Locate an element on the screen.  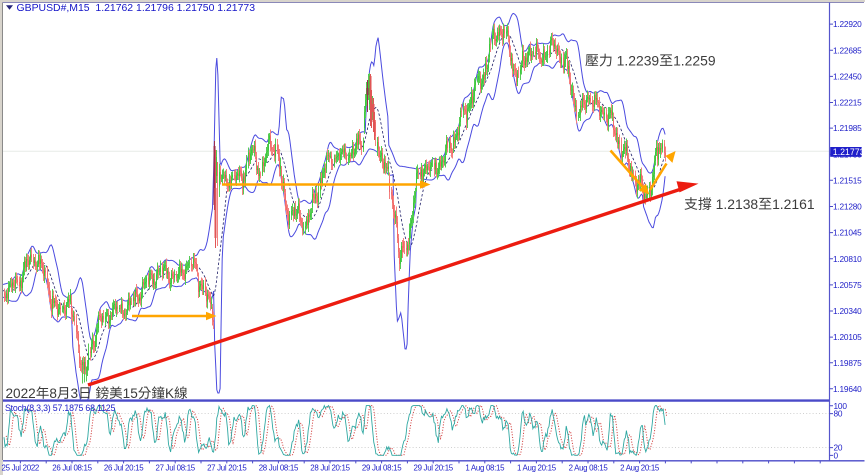
svg-text: K is located at coordinates (169, 393).